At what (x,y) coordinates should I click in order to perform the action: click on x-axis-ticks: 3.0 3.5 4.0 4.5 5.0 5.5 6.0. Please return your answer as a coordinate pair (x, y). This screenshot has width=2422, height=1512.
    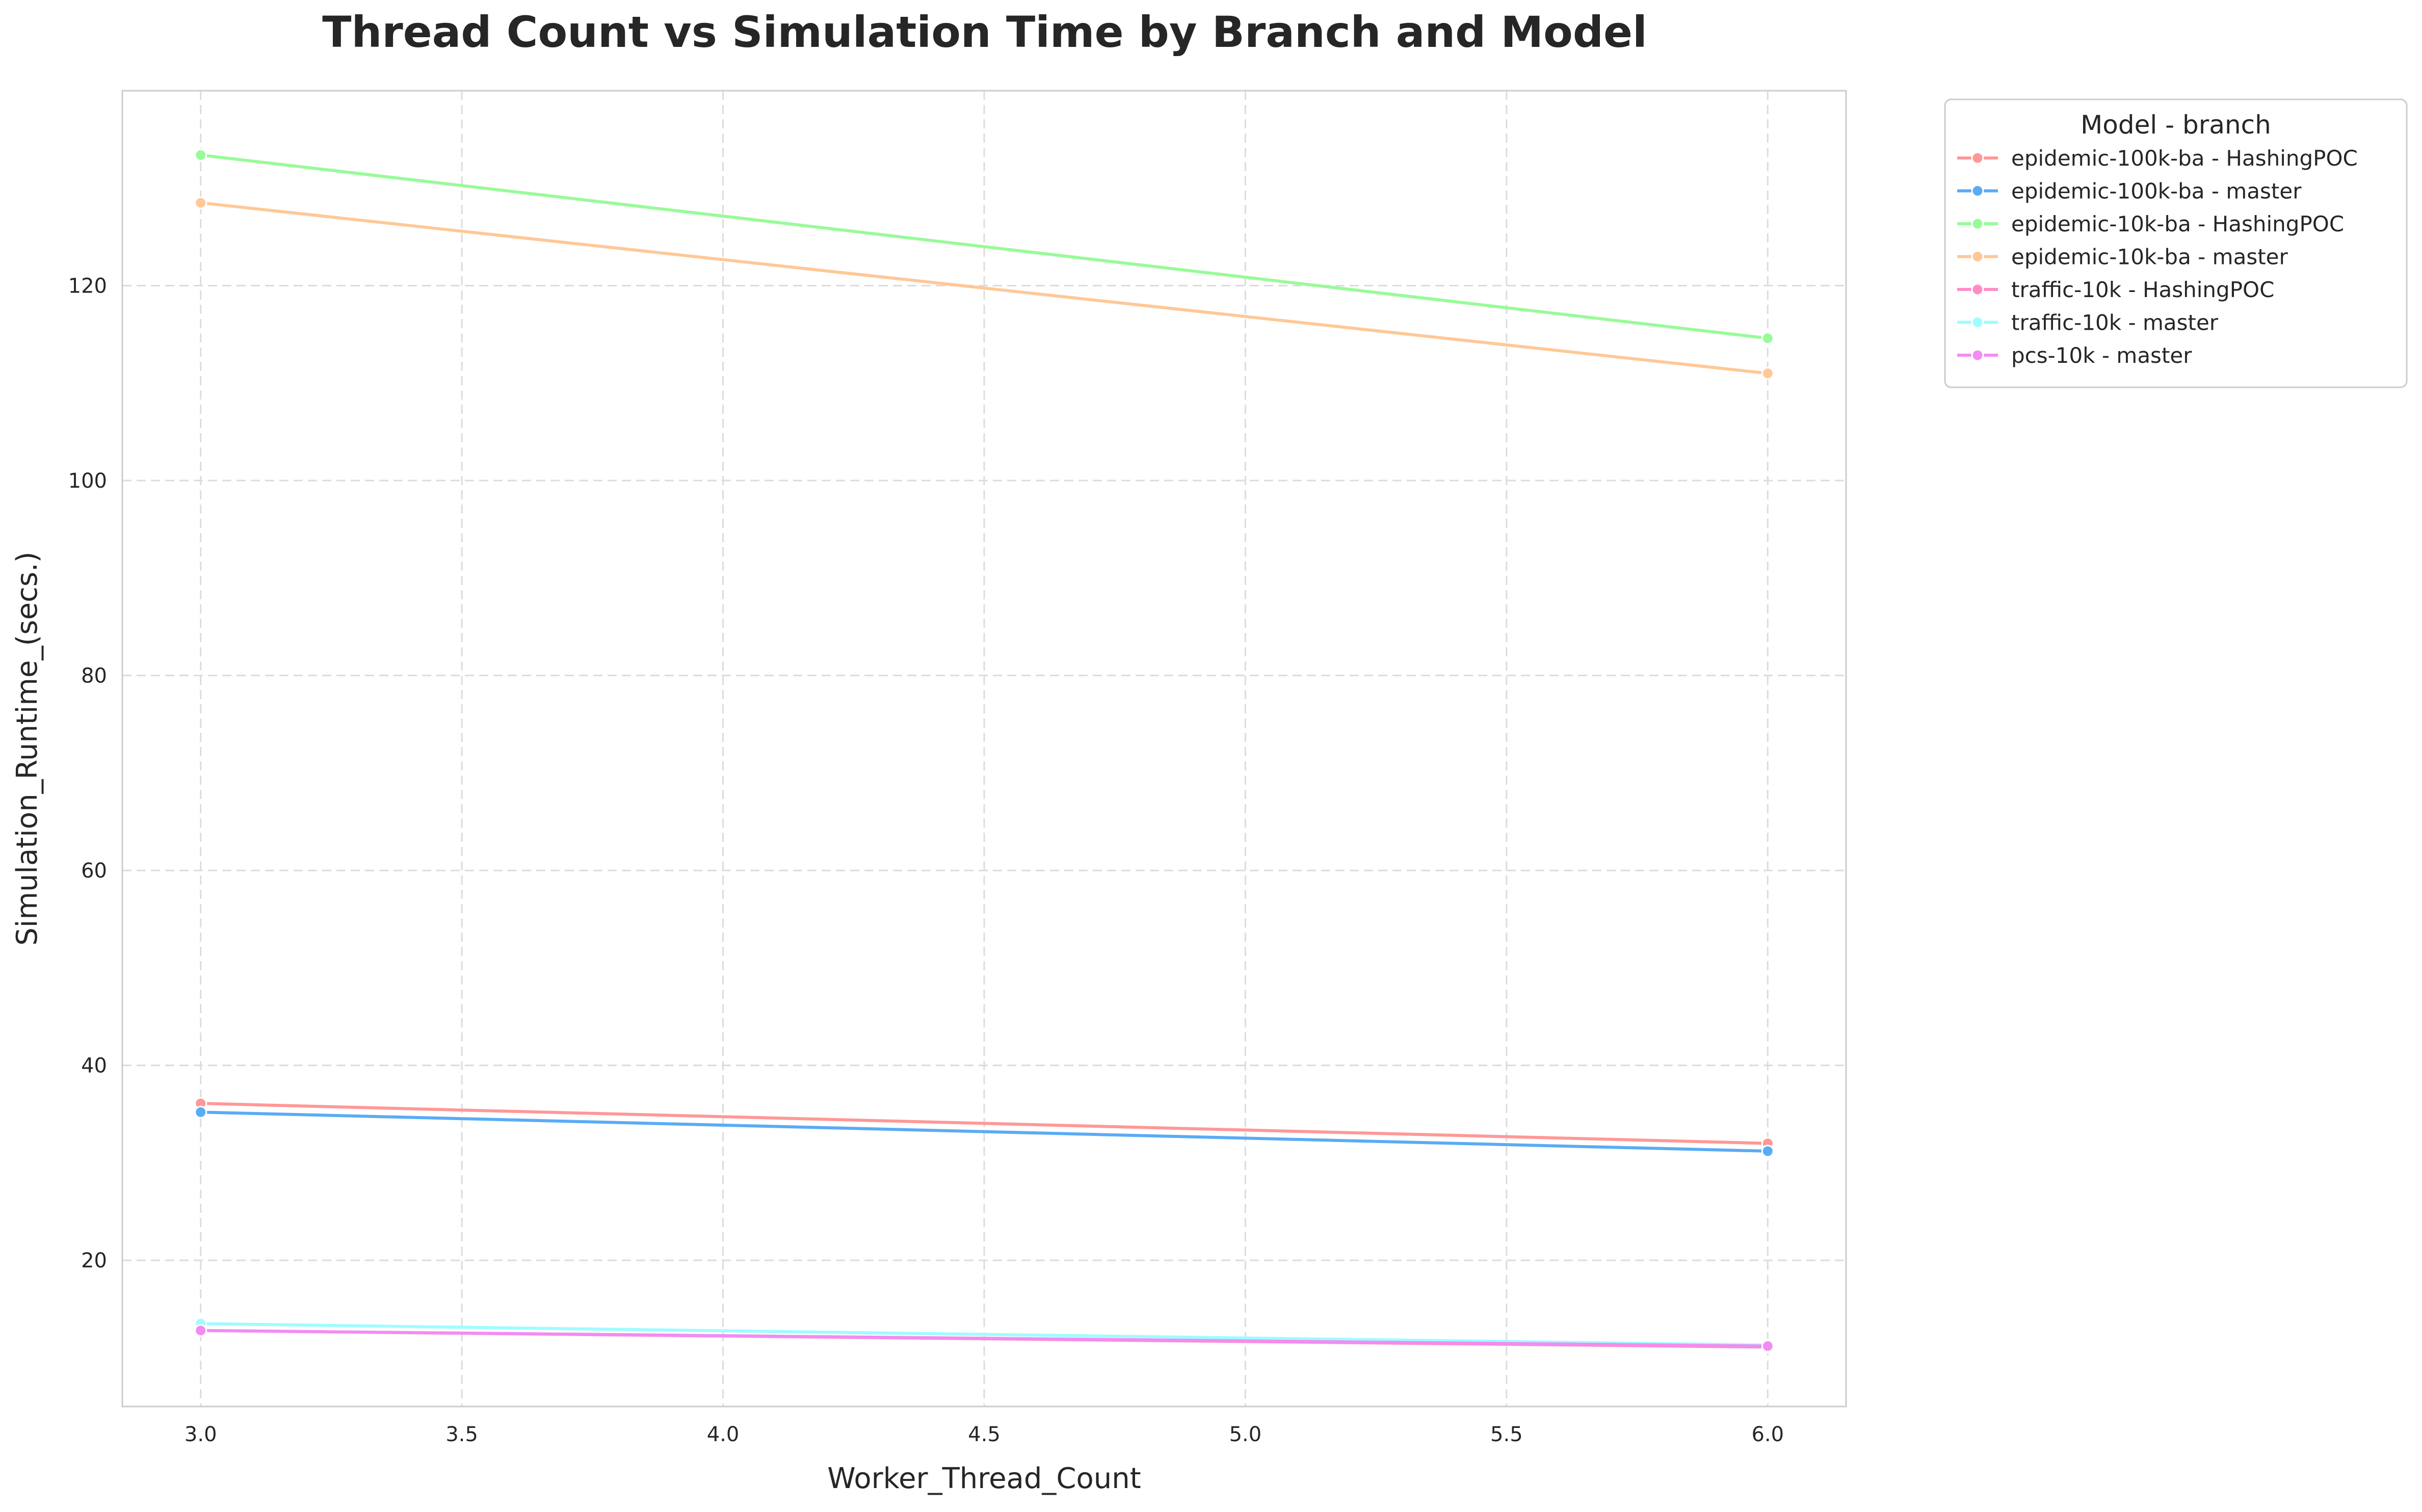
    Looking at the image, I should click on (985, 1434).